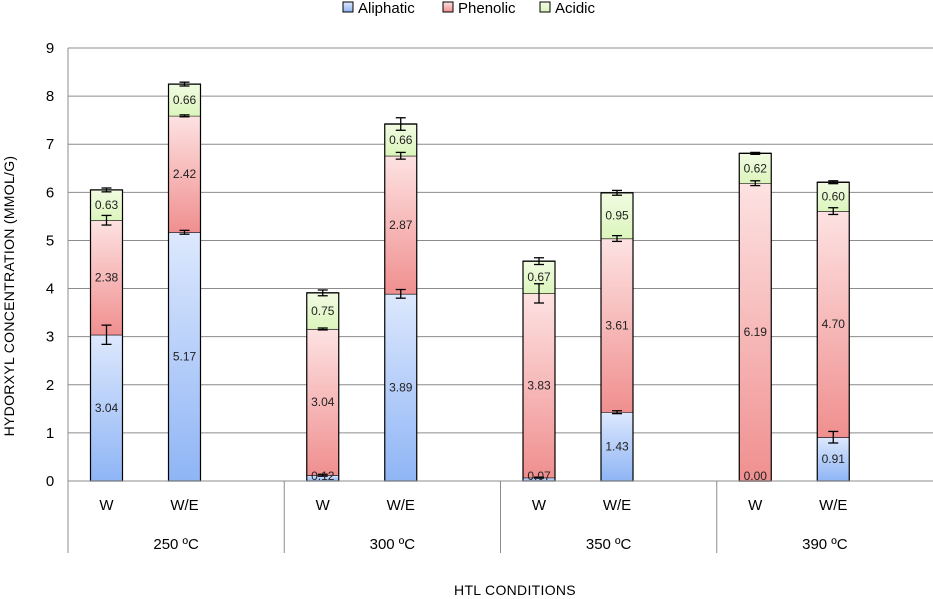  Describe the element at coordinates (50, 481) in the screenshot. I see `y-tick-label: 0` at that location.